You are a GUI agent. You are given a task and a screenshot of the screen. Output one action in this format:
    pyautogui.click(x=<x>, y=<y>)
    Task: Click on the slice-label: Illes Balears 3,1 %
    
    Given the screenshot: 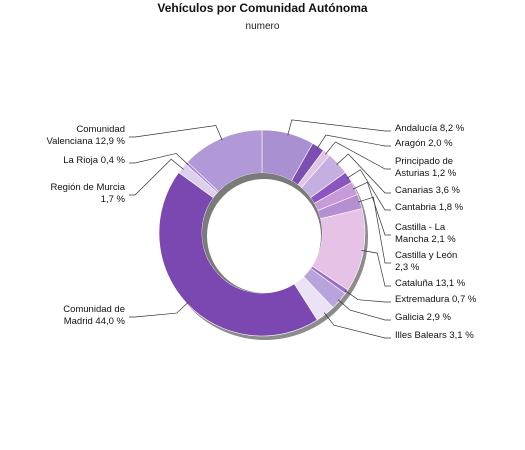 What is the action you would take?
    pyautogui.click(x=434, y=335)
    